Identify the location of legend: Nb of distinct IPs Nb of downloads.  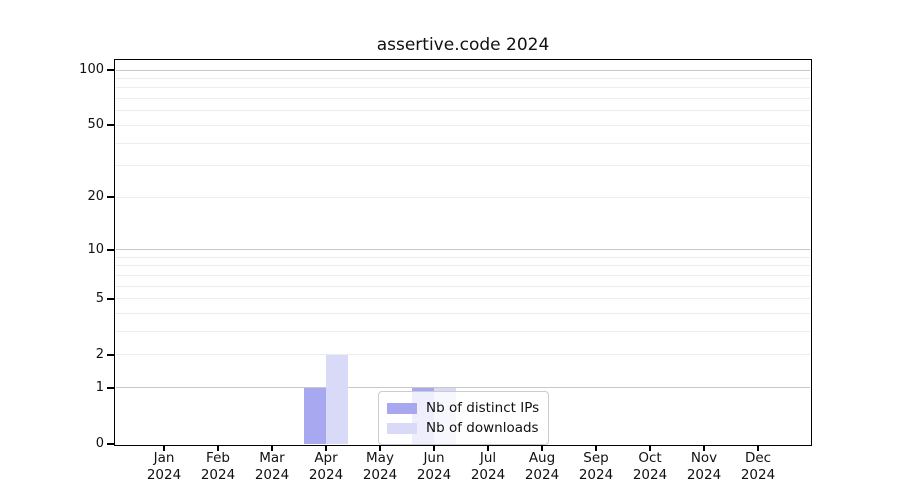
(464, 418).